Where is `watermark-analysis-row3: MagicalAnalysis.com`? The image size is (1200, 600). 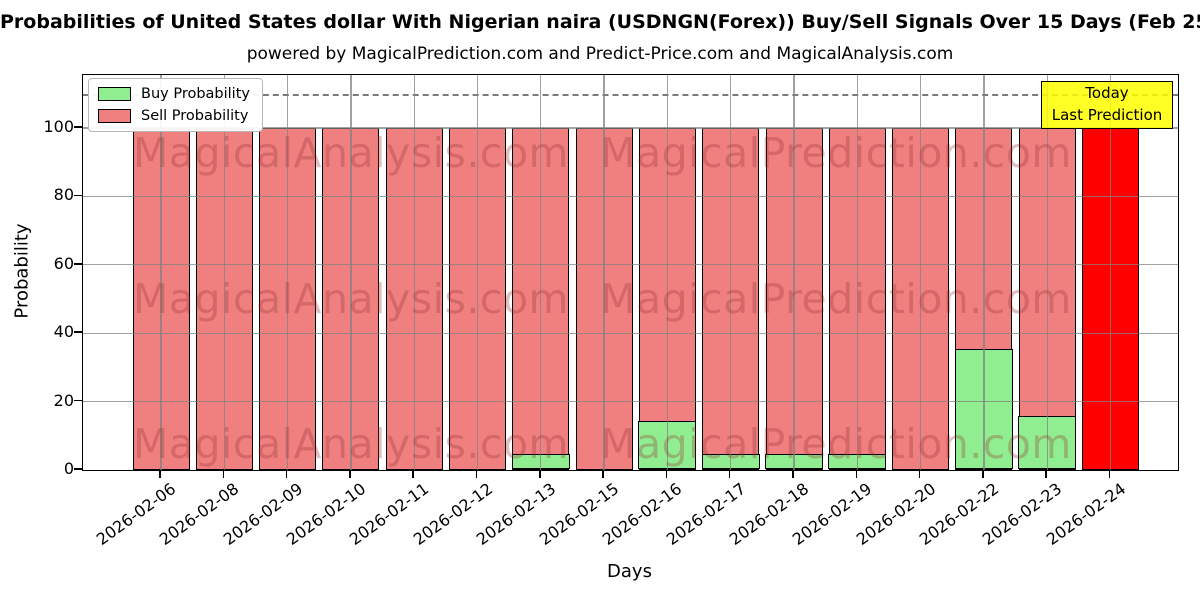
watermark-analysis-row3: MagicalAnalysis.com is located at coordinates (351, 444).